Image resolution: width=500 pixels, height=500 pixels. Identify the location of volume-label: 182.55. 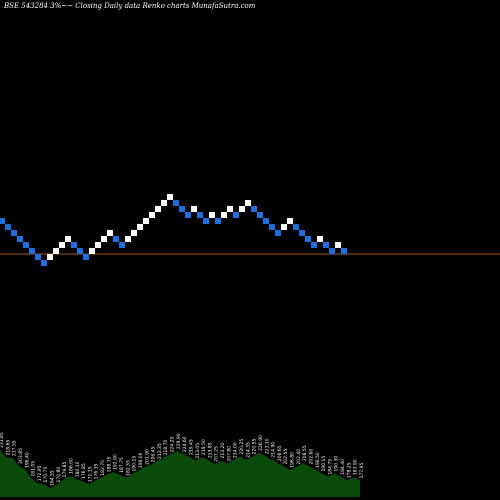
(128, 468).